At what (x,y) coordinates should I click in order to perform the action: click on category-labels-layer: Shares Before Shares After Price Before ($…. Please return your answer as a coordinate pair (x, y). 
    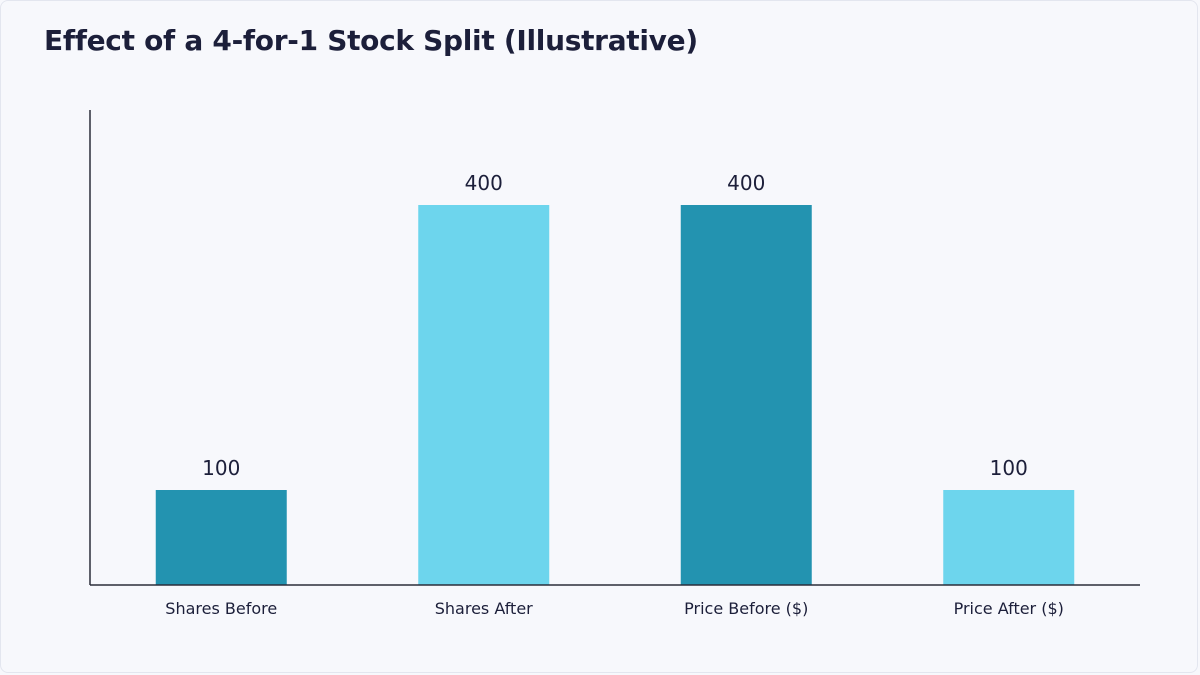
    Looking at the image, I should click on (614, 608).